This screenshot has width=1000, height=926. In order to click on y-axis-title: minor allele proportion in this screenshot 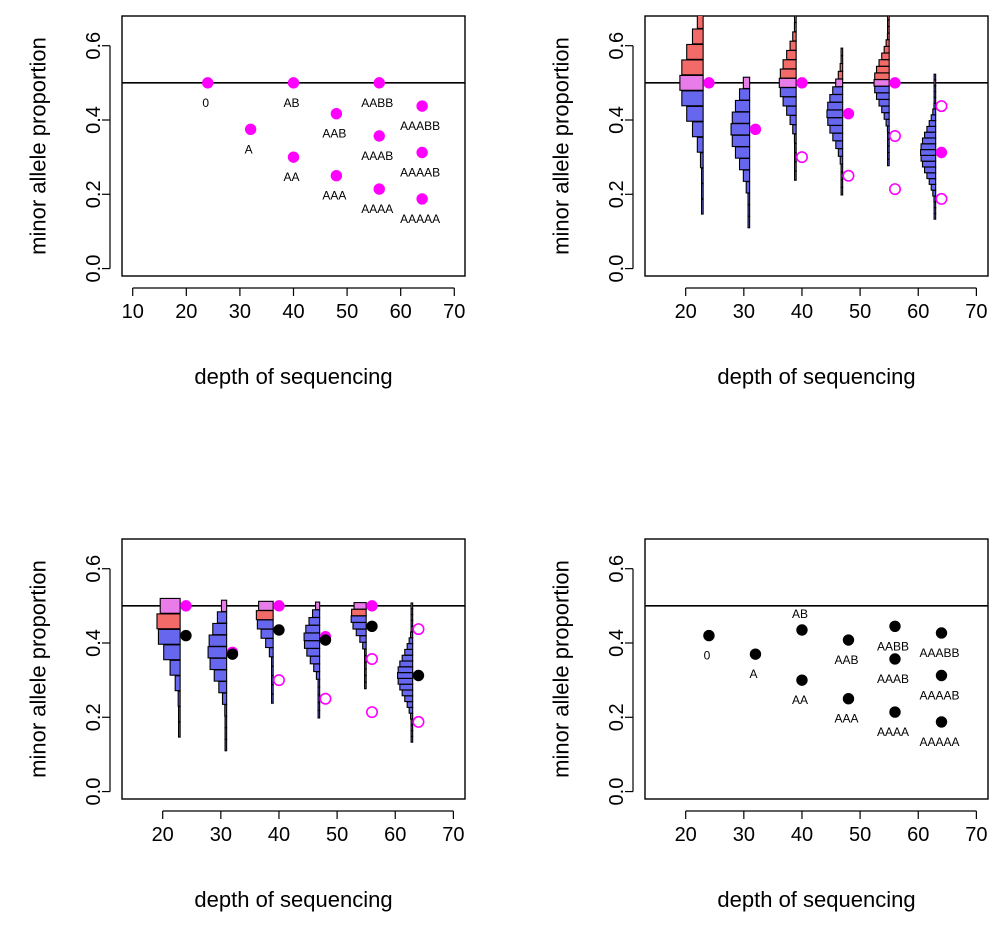, I will do `click(561, 146)`.